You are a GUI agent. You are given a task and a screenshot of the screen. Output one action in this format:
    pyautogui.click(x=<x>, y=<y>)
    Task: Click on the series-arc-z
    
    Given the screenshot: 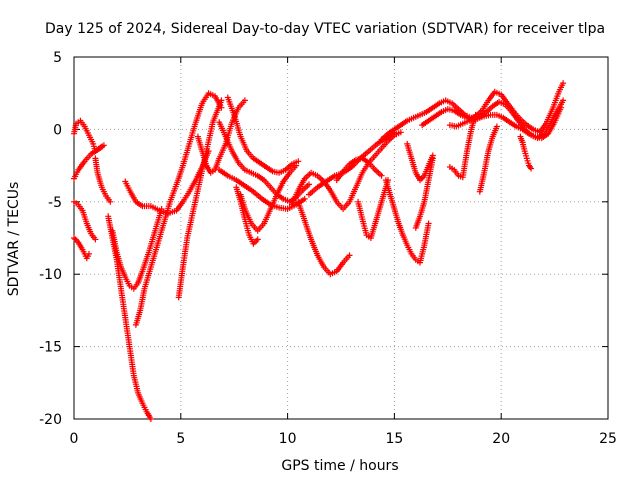 What is the action you would take?
    pyautogui.click(x=506, y=108)
    